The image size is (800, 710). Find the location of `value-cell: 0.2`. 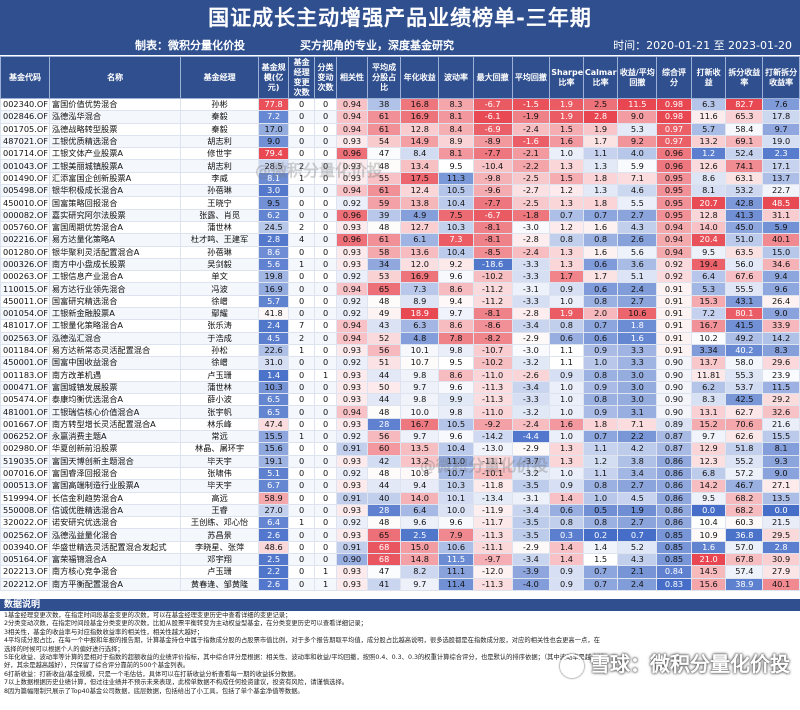

value-cell: 0.2 is located at coordinates (600, 535).